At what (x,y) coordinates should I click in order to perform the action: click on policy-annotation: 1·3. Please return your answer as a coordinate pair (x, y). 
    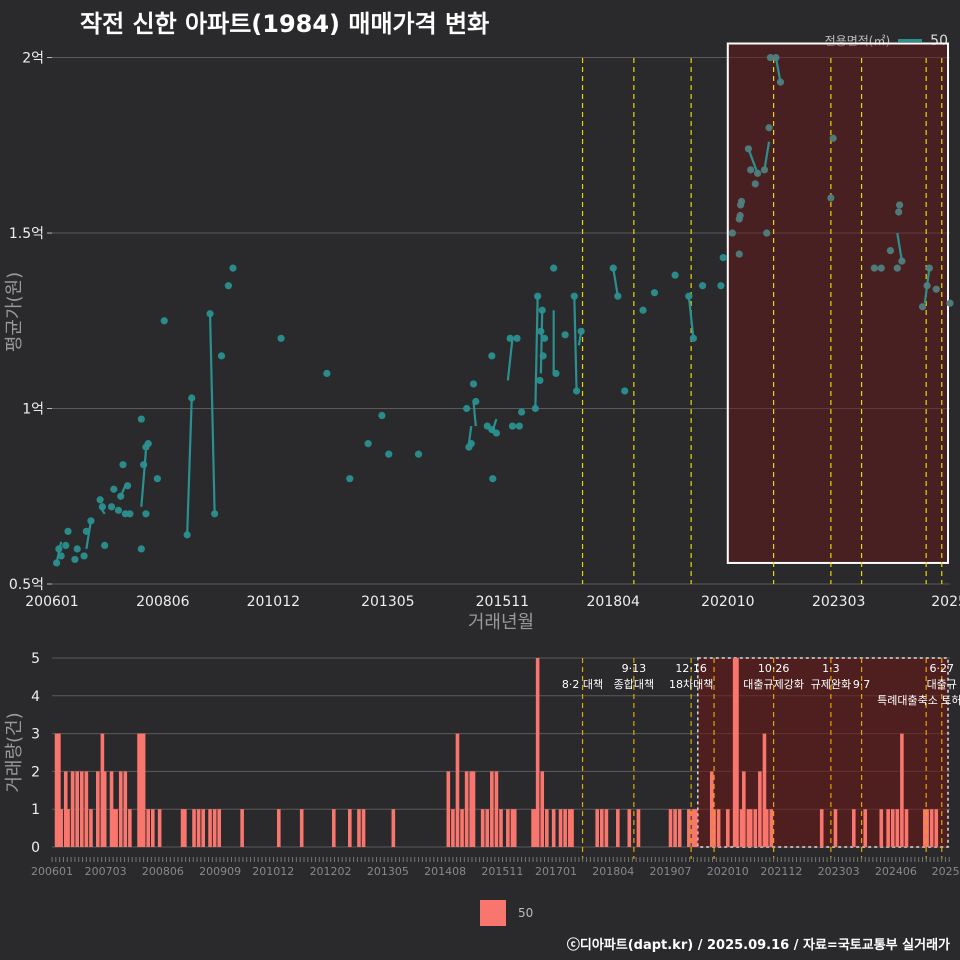
    Looking at the image, I should click on (831, 668).